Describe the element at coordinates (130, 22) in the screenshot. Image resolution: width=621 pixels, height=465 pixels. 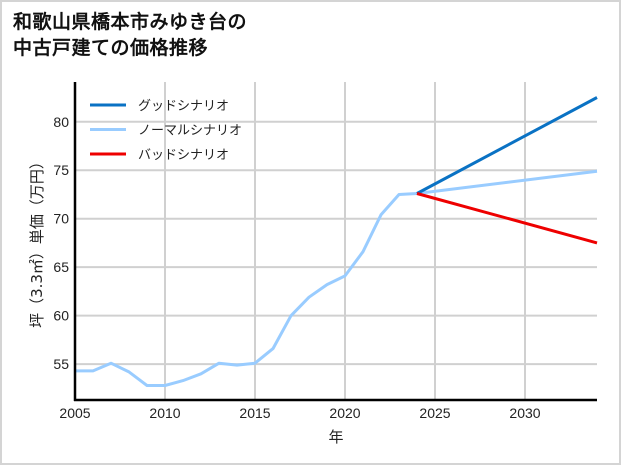
I see `chart-title-line-1: 和歌山県橋本市みゆき台の` at that location.